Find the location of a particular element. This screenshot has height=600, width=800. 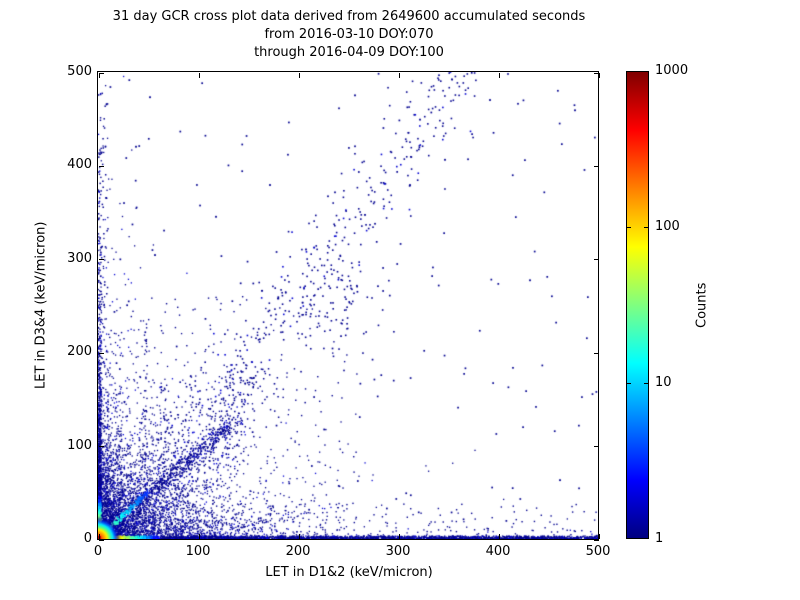

colorbar-tick-1: 1 is located at coordinates (659, 538).